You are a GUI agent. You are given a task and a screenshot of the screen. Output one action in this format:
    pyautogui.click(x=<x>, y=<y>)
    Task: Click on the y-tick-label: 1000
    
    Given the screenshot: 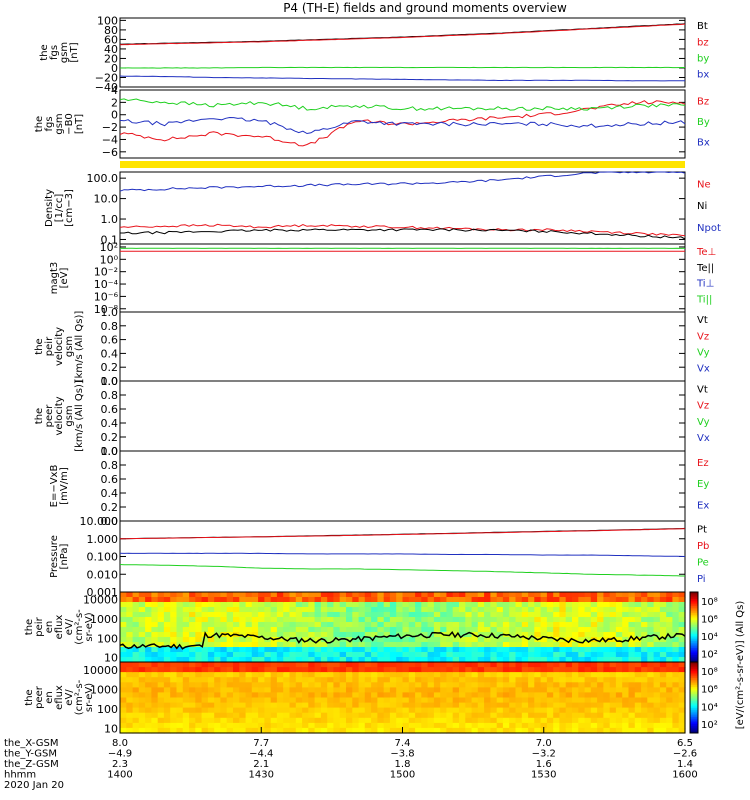 What is the action you would take?
    pyautogui.click(x=104, y=619)
    